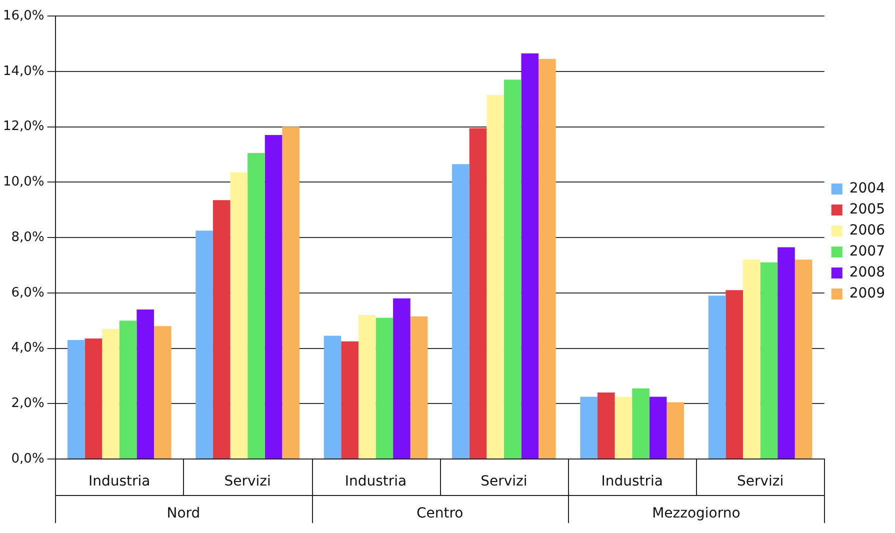 This screenshot has width=895, height=533. I want to click on y-tick-label: 6,0%, so click(27, 292).